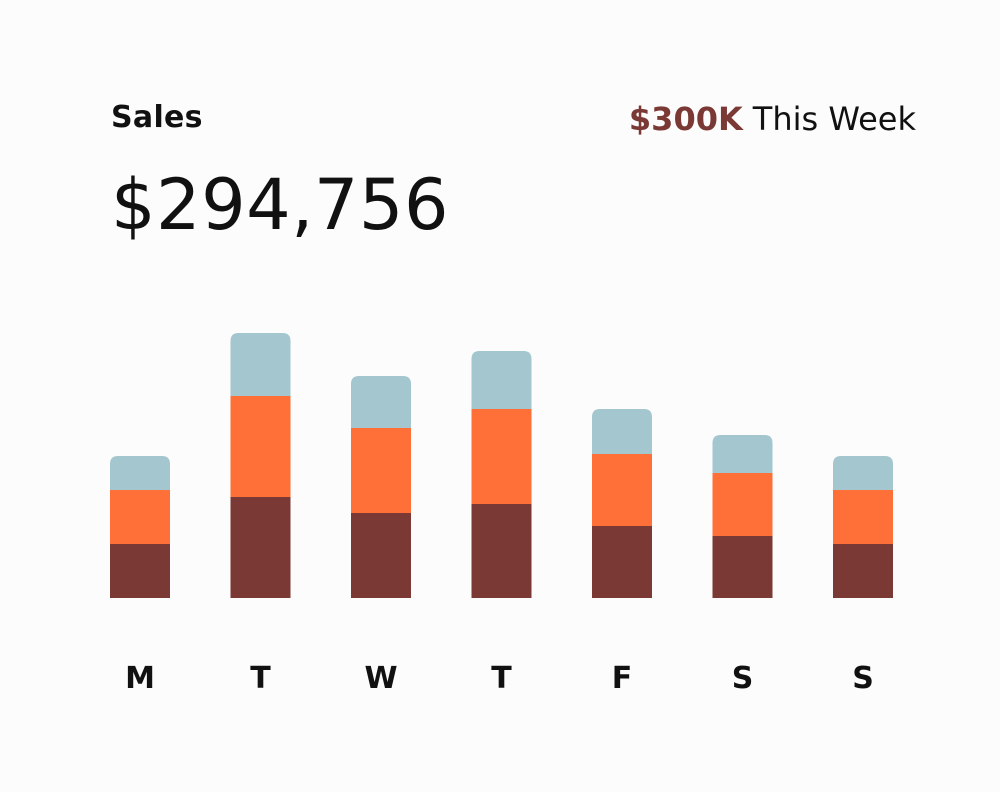 This screenshot has width=1000, height=792. I want to click on bar-6-bottom-segment, so click(742, 567).